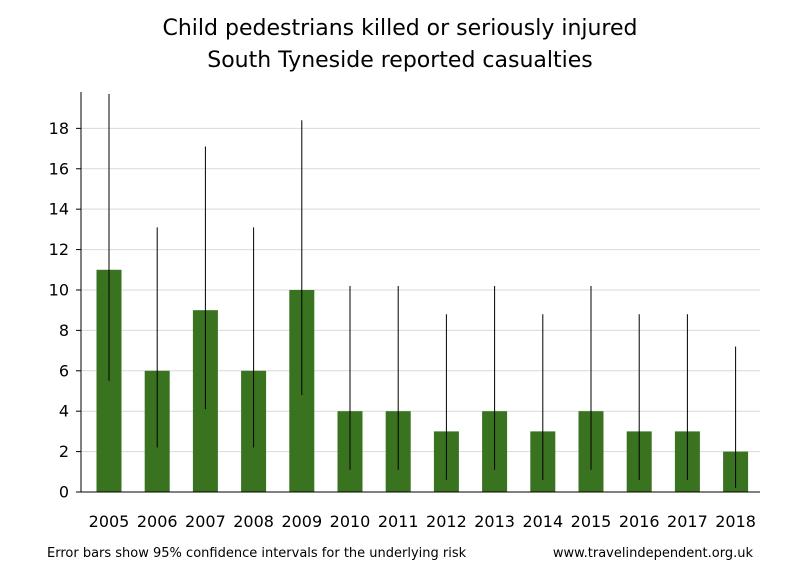 The width and height of the screenshot is (800, 580). I want to click on chart-subtitle: South Tyneside reported casualties, so click(400, 60).